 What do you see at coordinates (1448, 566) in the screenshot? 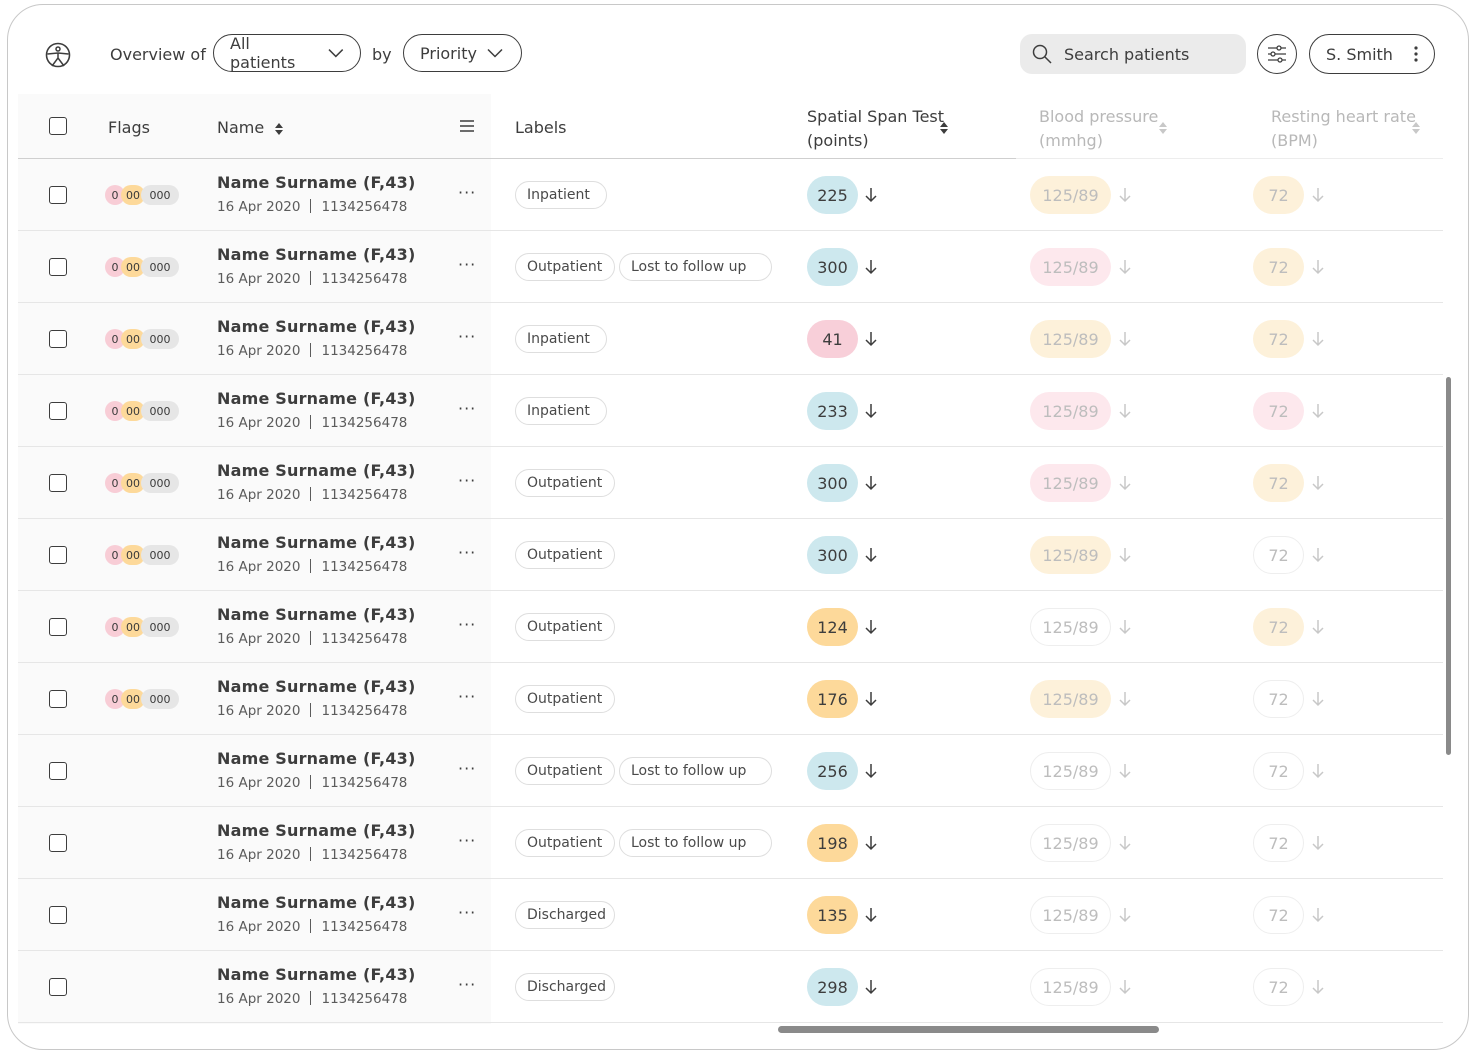
I see `vertical-scrollbar` at bounding box center [1448, 566].